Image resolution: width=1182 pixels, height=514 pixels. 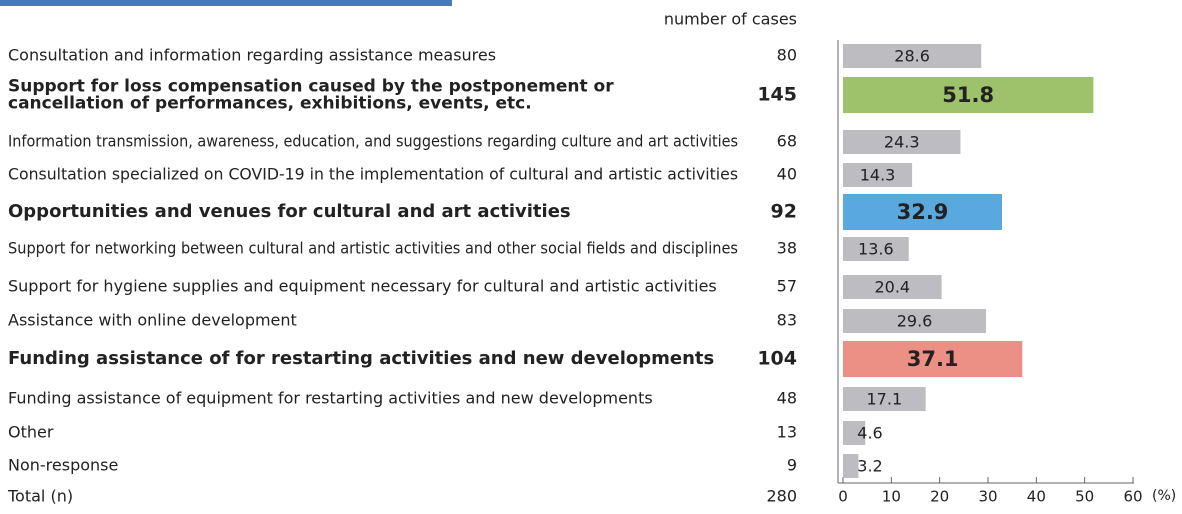 I want to click on x-tick-label: 10, so click(x=891, y=497).